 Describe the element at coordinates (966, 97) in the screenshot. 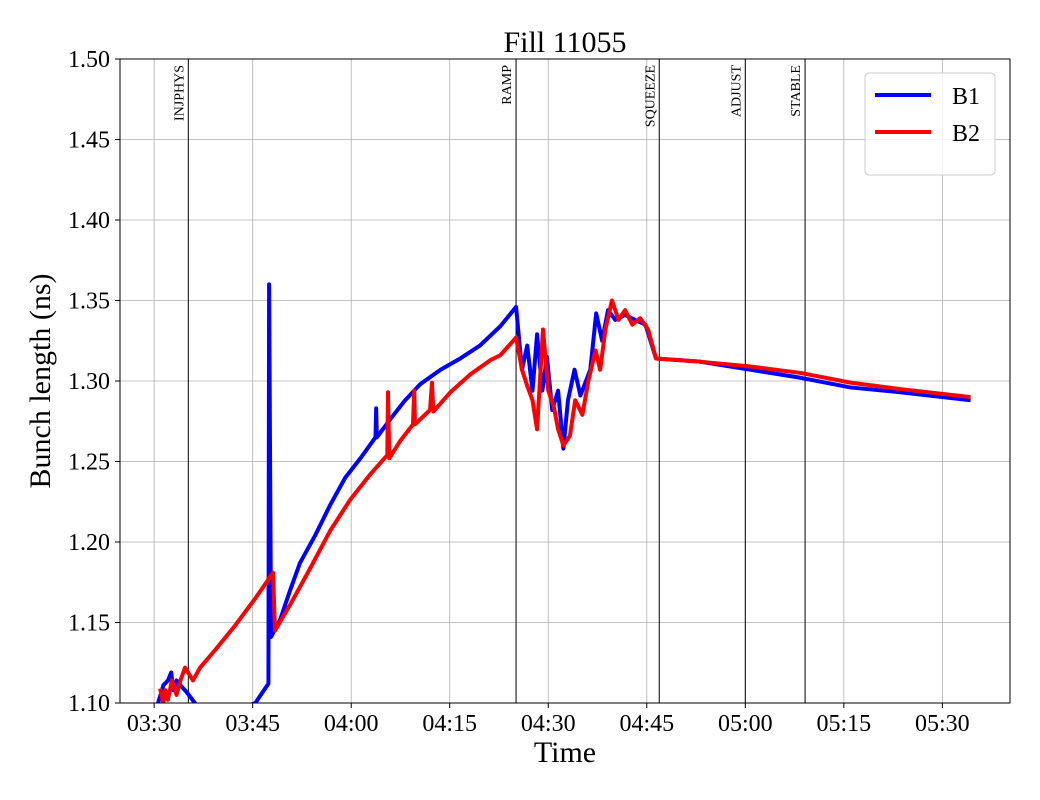

I see `legend-label: B1` at that location.